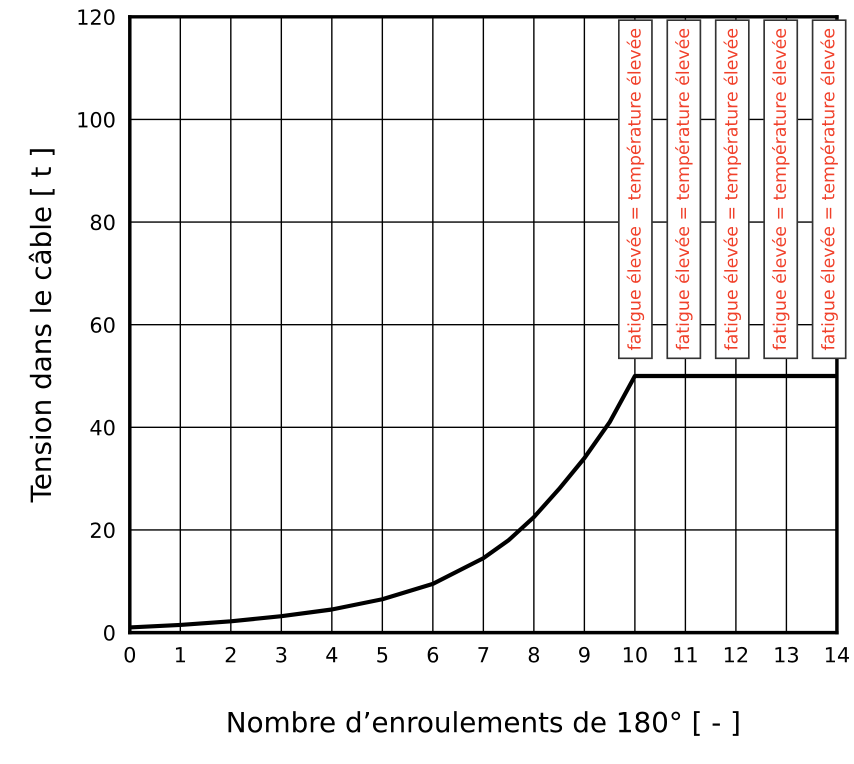 This screenshot has height=764, width=854. Describe the element at coordinates (102, 428) in the screenshot. I see `y-tick-label: 40` at that location.